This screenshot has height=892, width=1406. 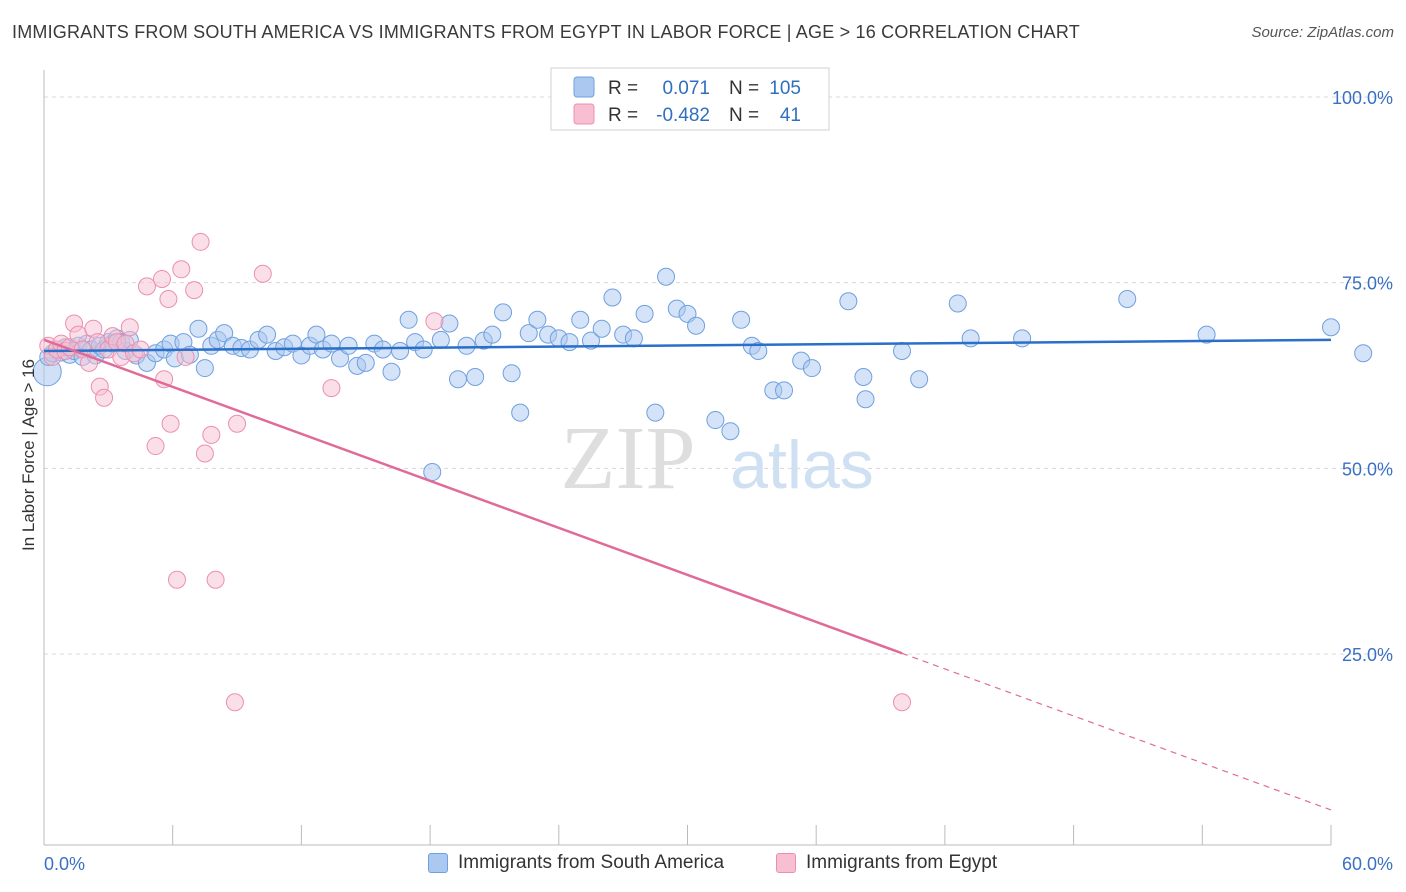 What do you see at coordinates (1367, 284) in the screenshot?
I see `y-tick-label-75: 75.0%` at bounding box center [1367, 284].